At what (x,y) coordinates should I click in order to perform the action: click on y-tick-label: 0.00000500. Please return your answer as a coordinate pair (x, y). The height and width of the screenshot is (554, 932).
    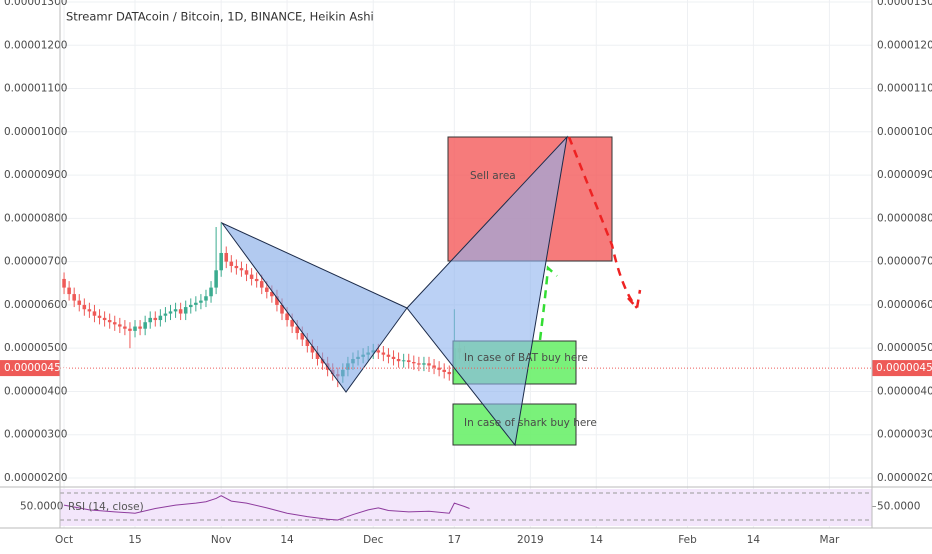
    Looking at the image, I should click on (904, 348).